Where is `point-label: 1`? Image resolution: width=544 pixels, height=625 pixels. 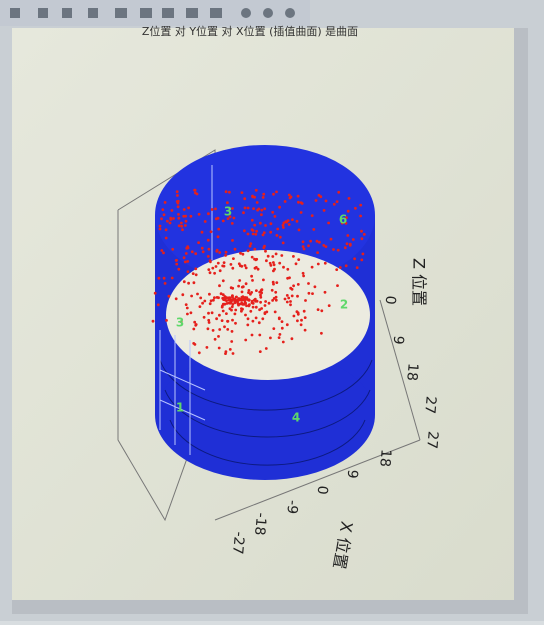
point-label: 1 is located at coordinates (180, 408).